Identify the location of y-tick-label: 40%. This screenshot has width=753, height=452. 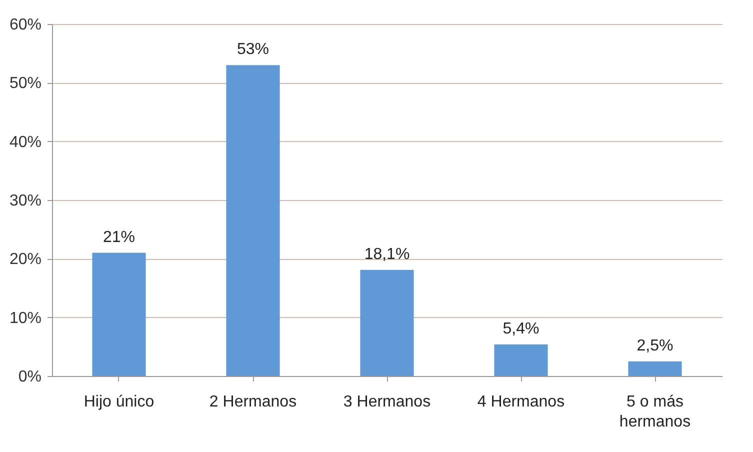
(25, 142).